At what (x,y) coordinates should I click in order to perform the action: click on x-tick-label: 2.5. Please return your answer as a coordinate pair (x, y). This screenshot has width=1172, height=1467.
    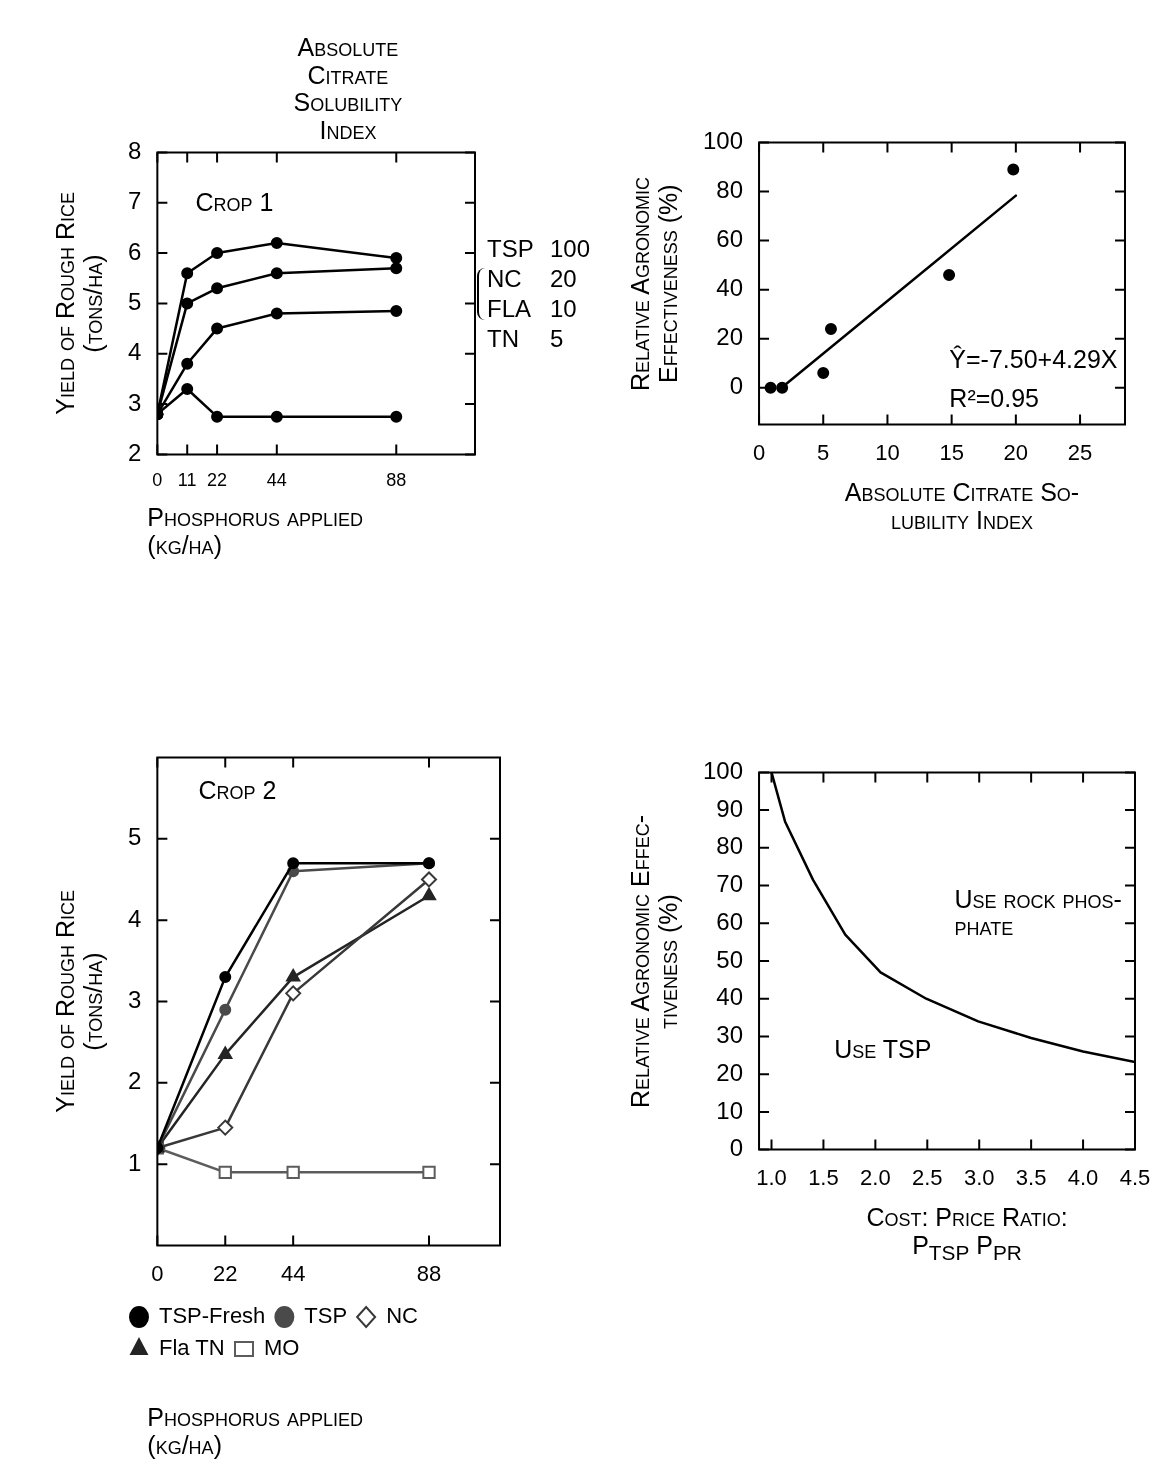
    Looking at the image, I should click on (927, 1177).